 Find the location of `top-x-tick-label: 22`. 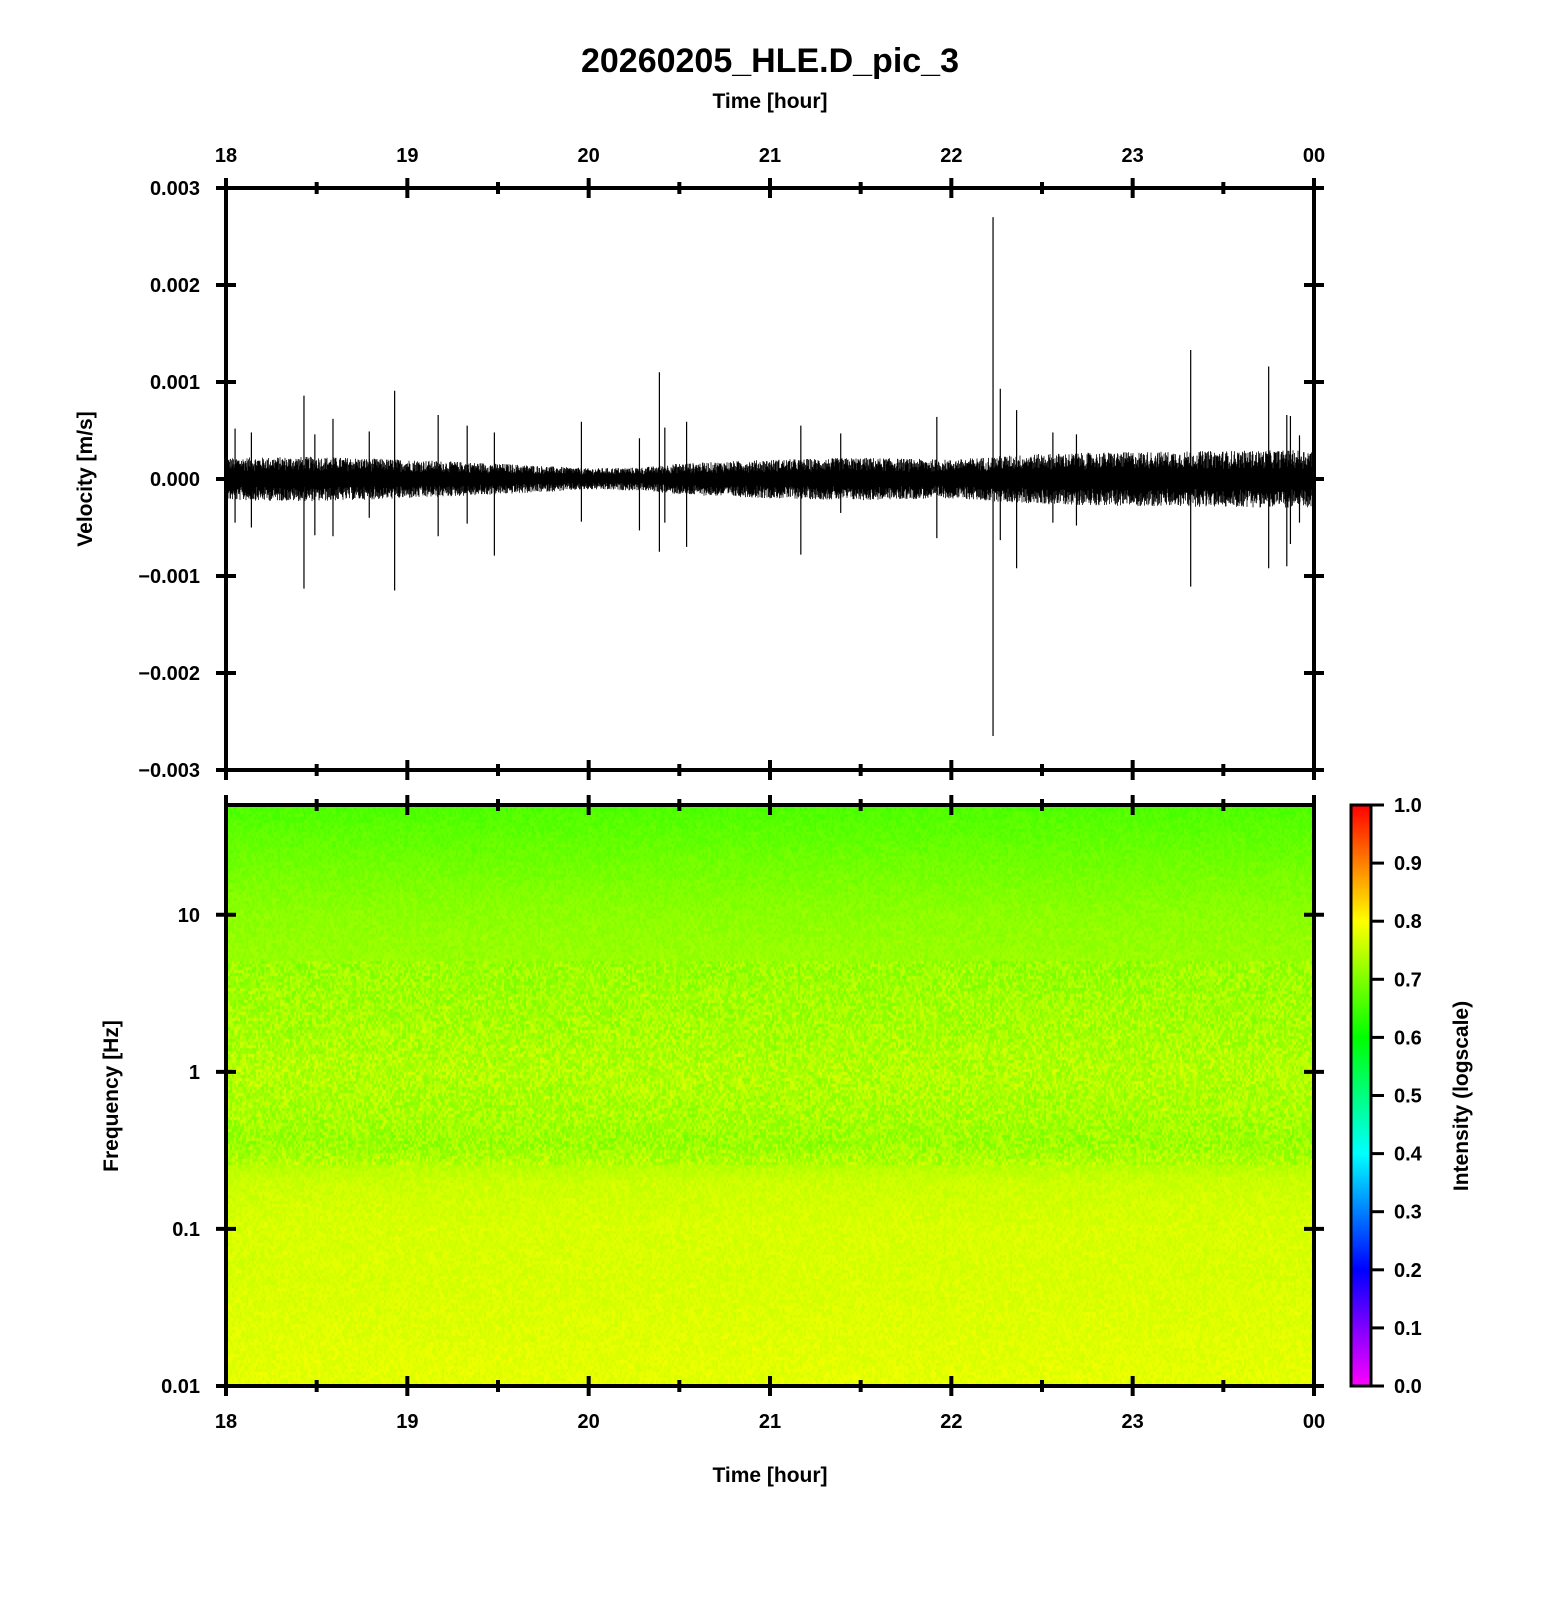

top-x-tick-label: 22 is located at coordinates (951, 156).